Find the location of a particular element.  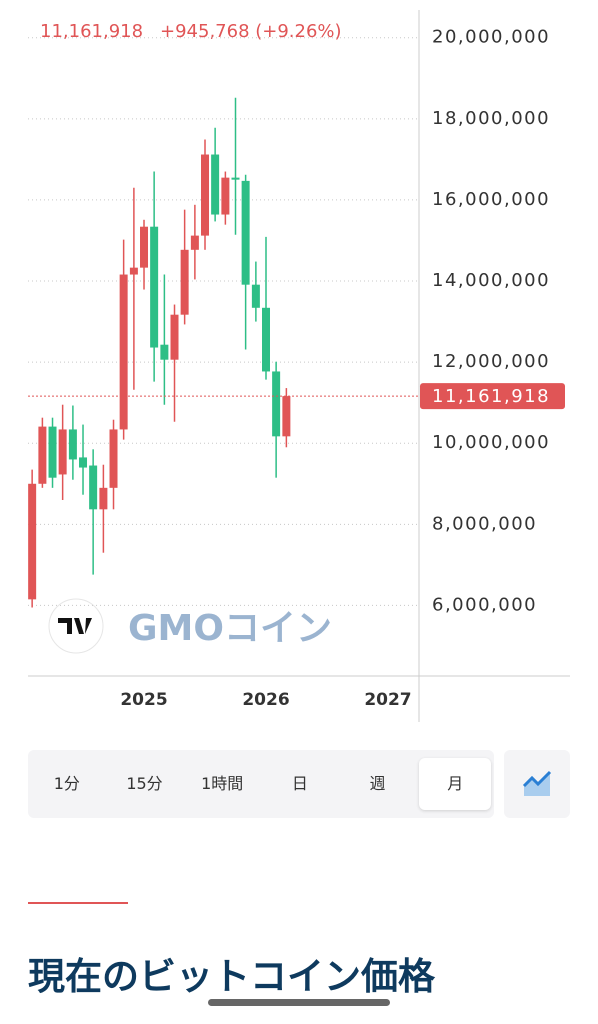

timeframe-bar: 1分 15分 1時間 日 週 月 is located at coordinates (261, 784).